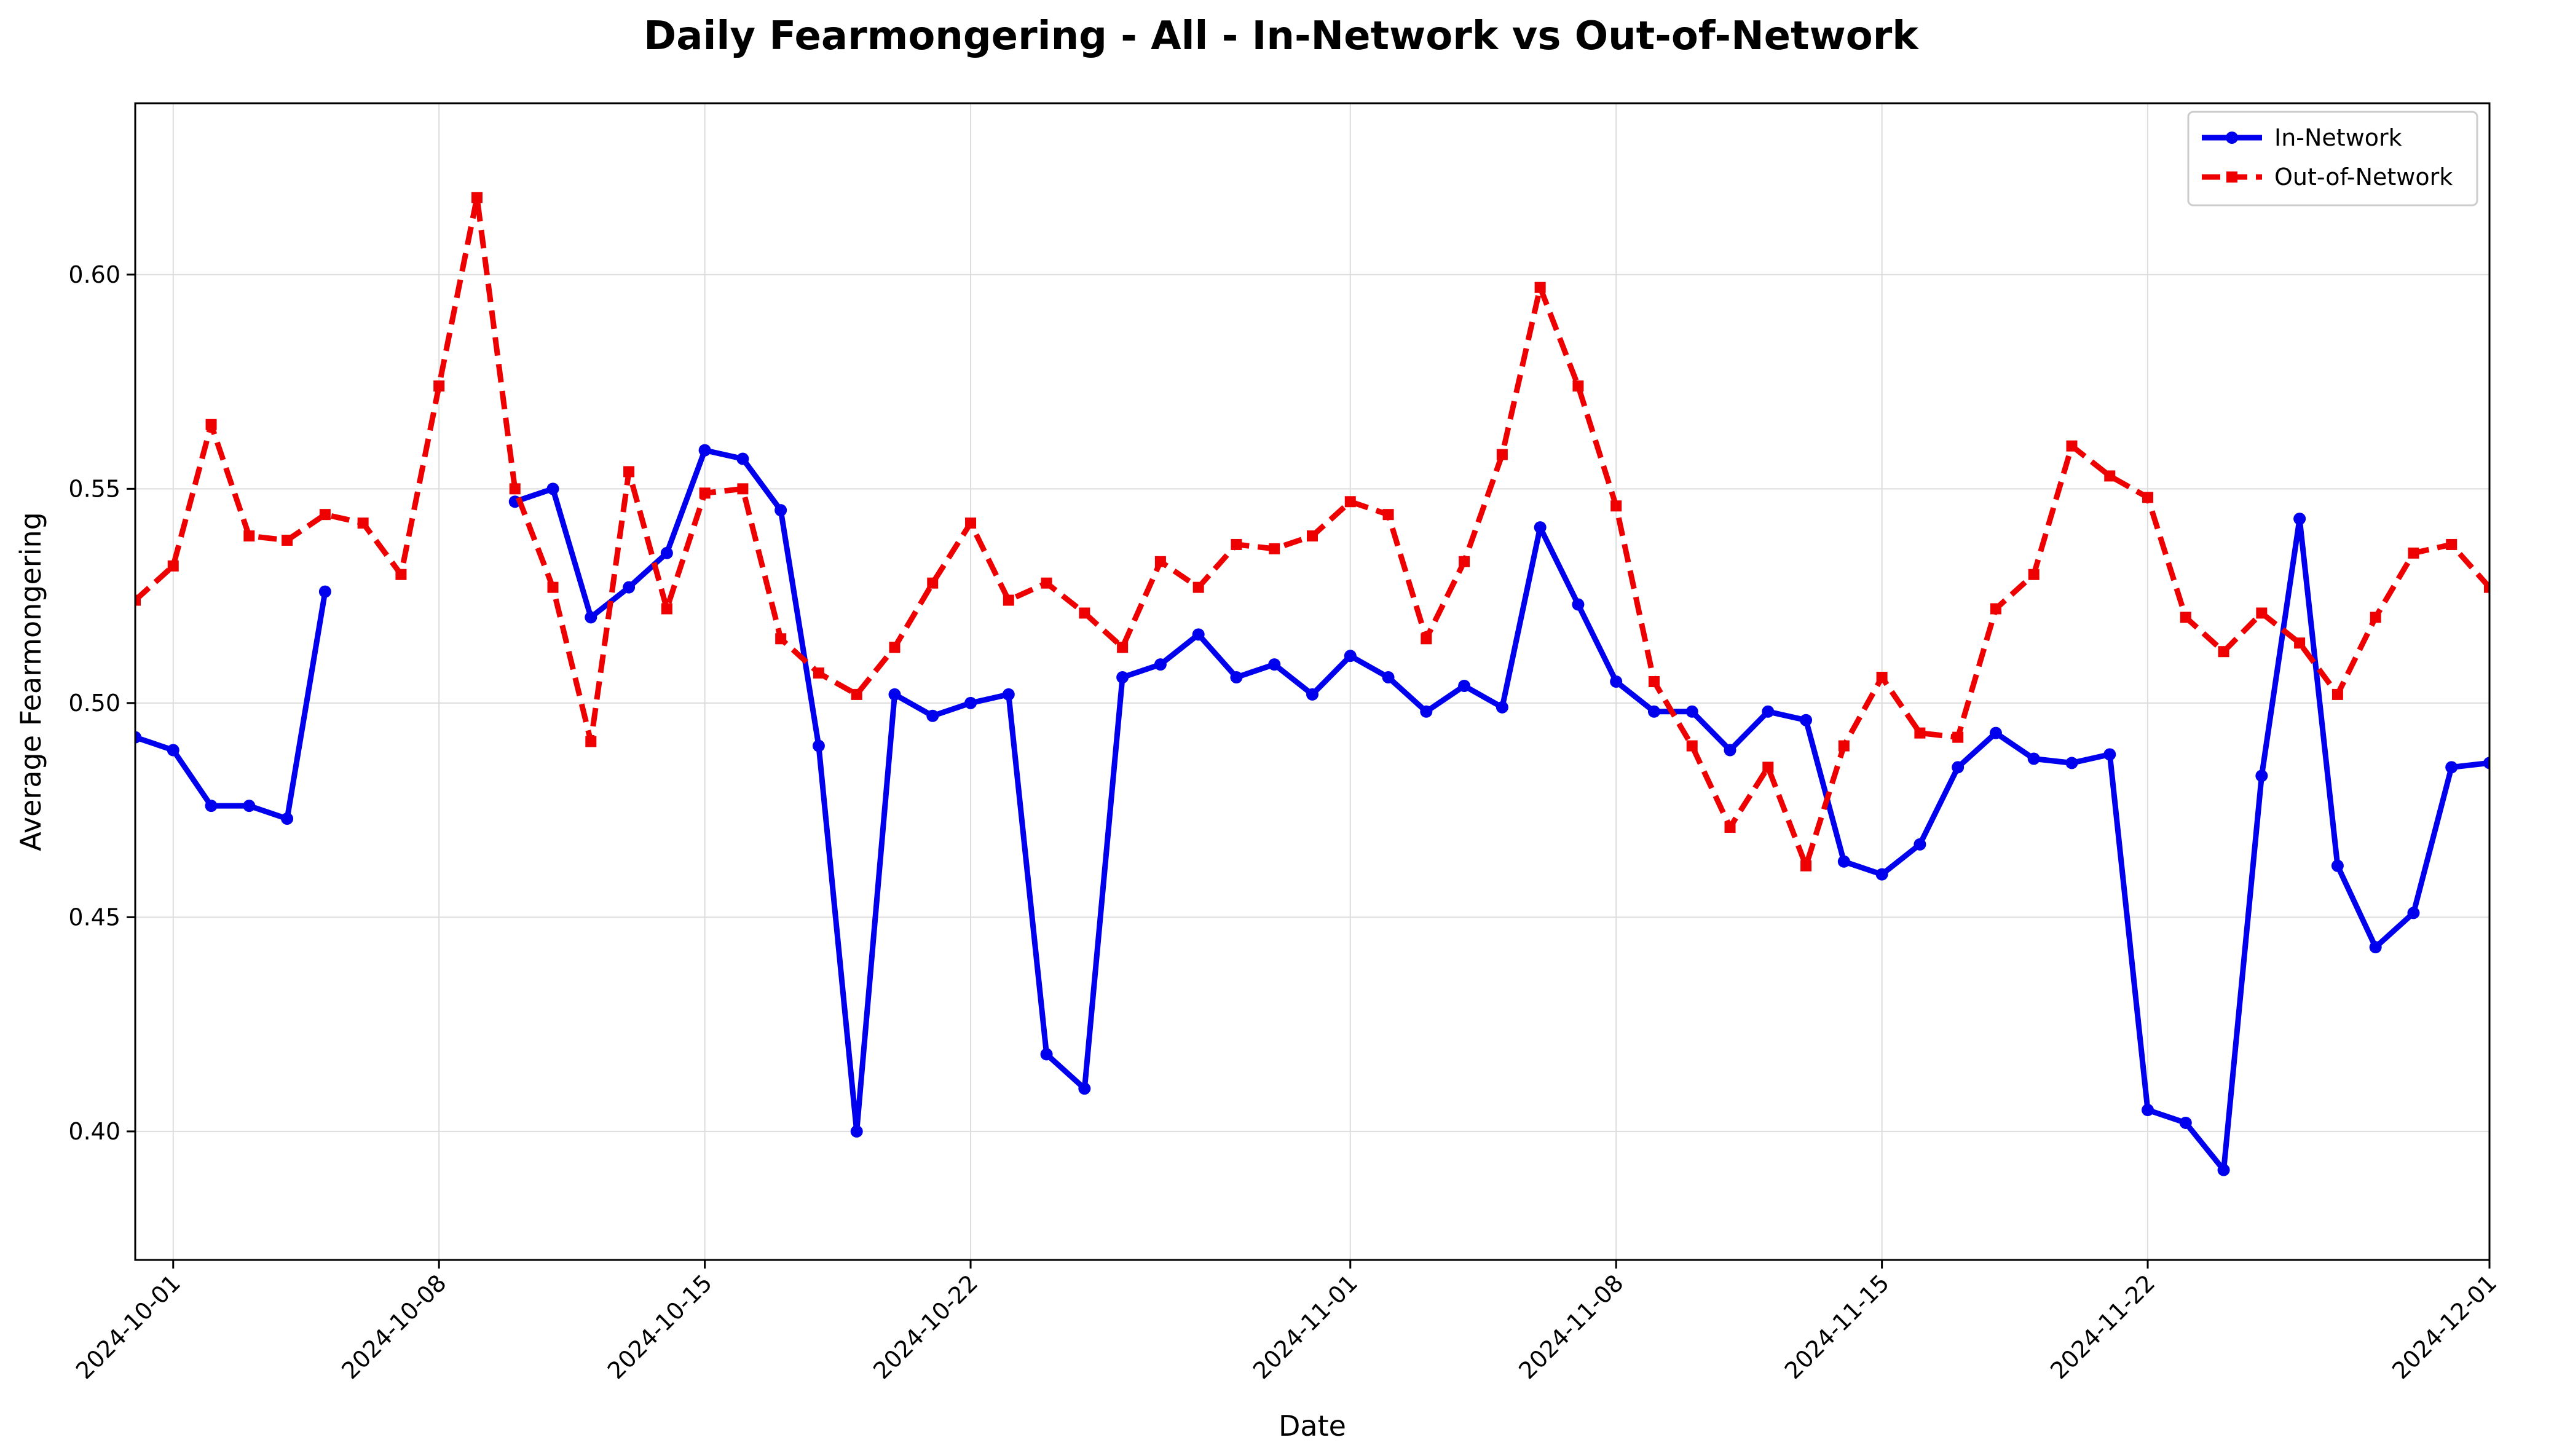 The height and width of the screenshot is (1456, 2562). Describe the element at coordinates (232, 706) in the screenshot. I see `series-line` at that location.